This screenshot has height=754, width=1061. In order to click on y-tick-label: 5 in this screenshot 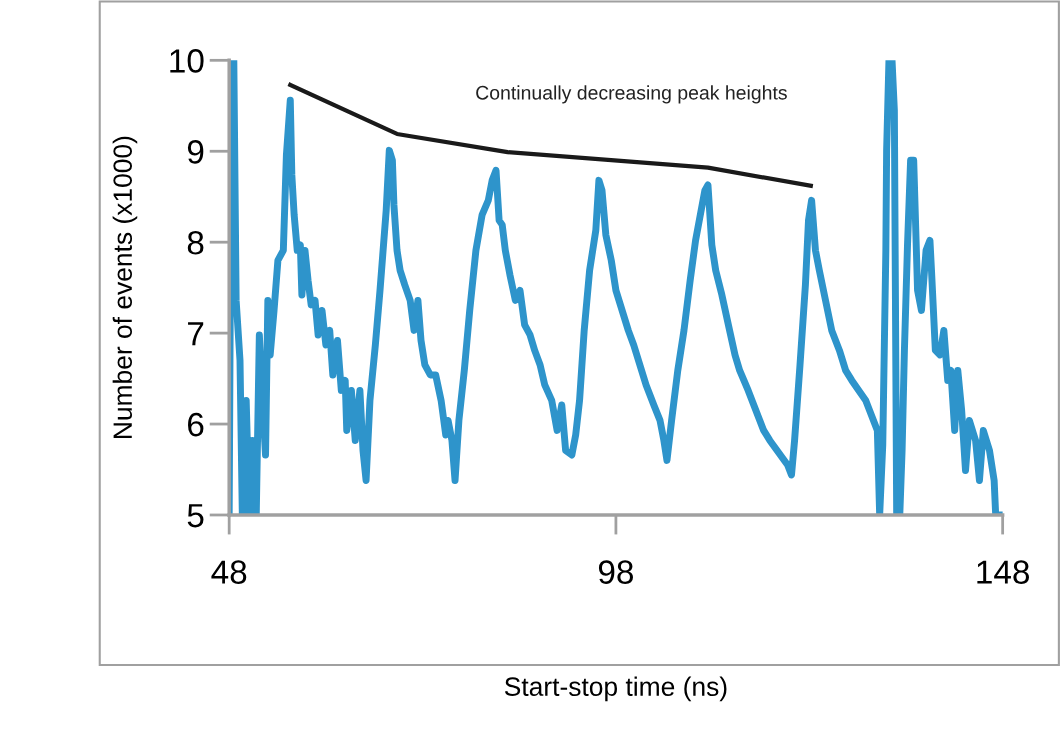, I will do `click(195, 516)`.